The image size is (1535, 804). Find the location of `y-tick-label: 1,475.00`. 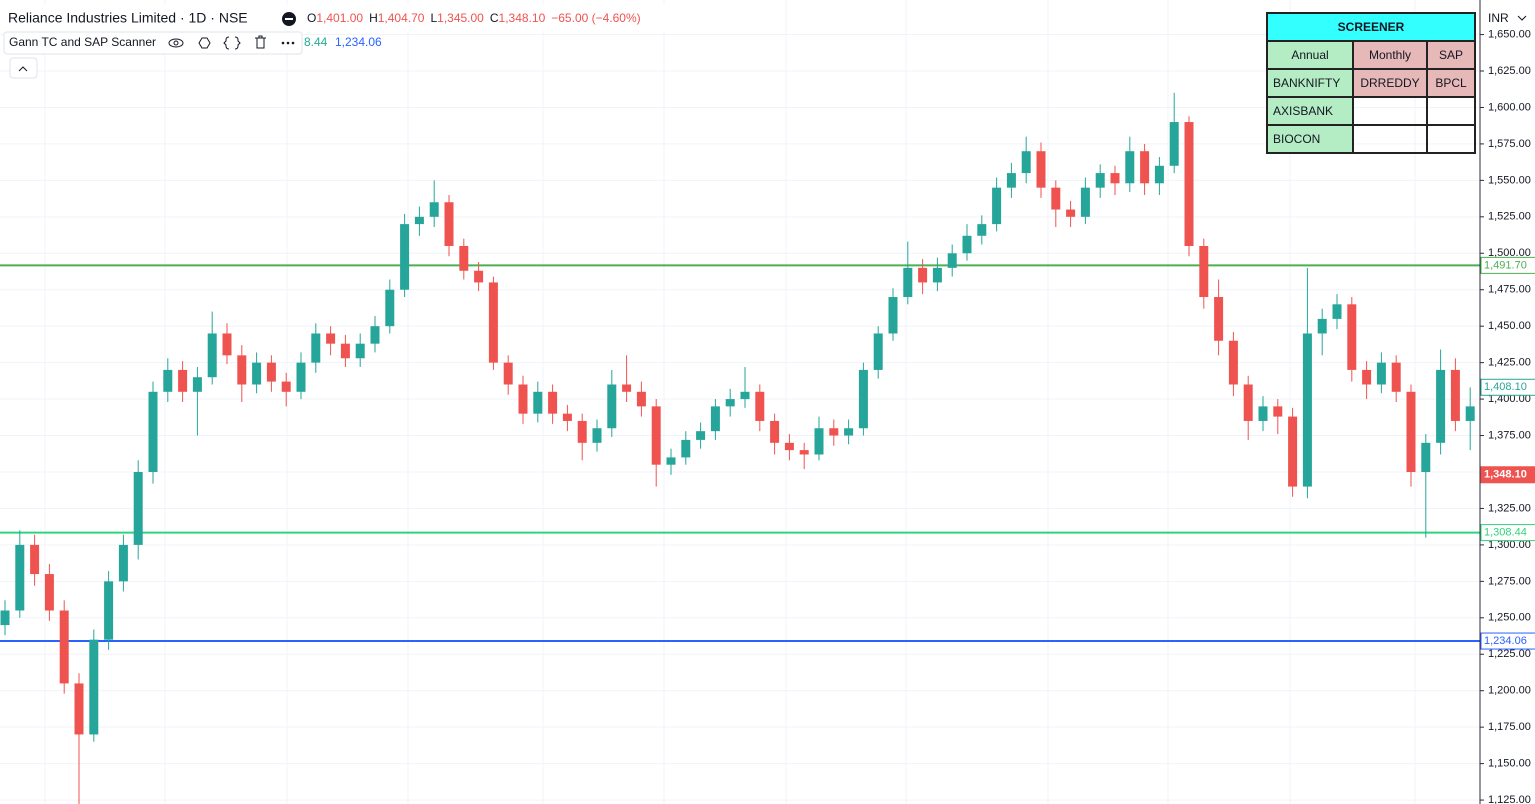

y-tick-label: 1,475.00 is located at coordinates (1509, 290).